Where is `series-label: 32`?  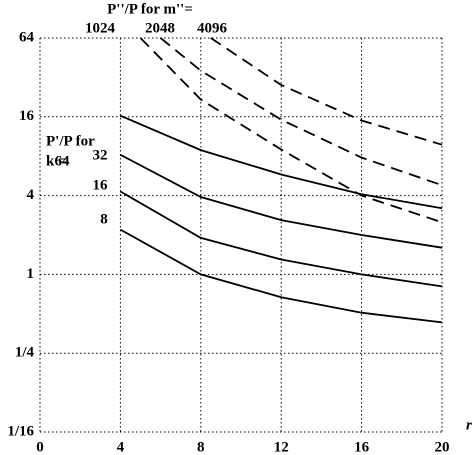 series-label: 32 is located at coordinates (100, 155).